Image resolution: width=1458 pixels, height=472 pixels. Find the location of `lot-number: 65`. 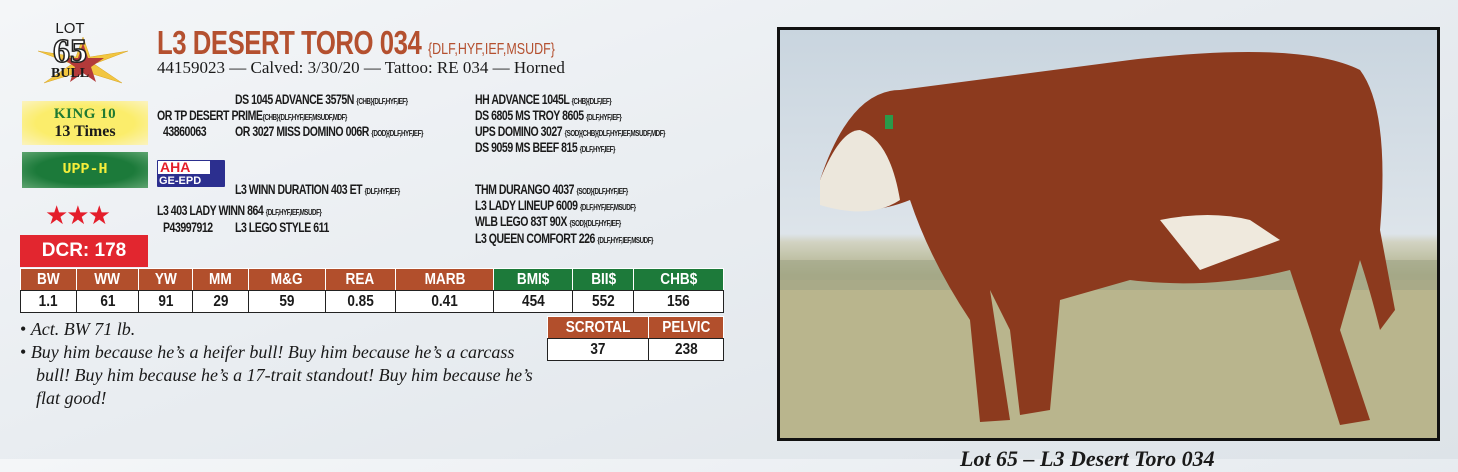

lot-number: 65 is located at coordinates (70, 51).